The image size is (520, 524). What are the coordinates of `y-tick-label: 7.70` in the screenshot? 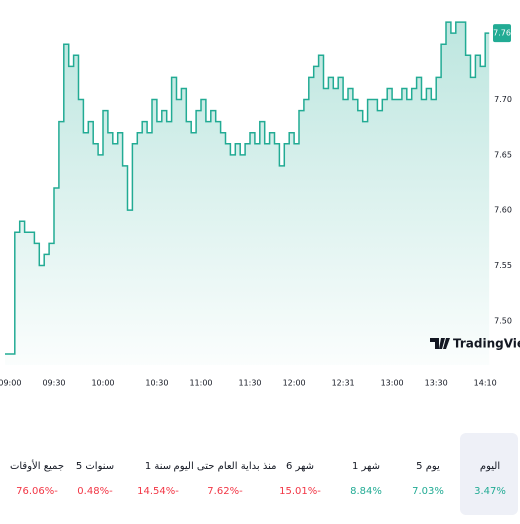 It's located at (503, 99).